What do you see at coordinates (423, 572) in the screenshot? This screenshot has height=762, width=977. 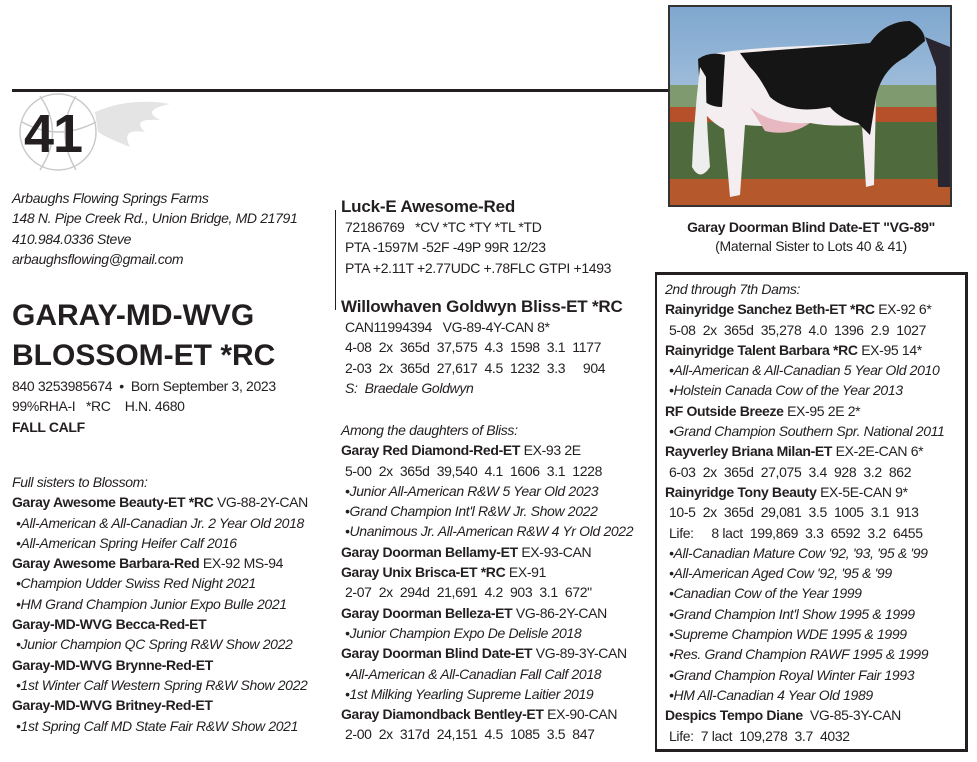 I see `entry-name: Garay Unix Brisca-ET *RC` at bounding box center [423, 572].